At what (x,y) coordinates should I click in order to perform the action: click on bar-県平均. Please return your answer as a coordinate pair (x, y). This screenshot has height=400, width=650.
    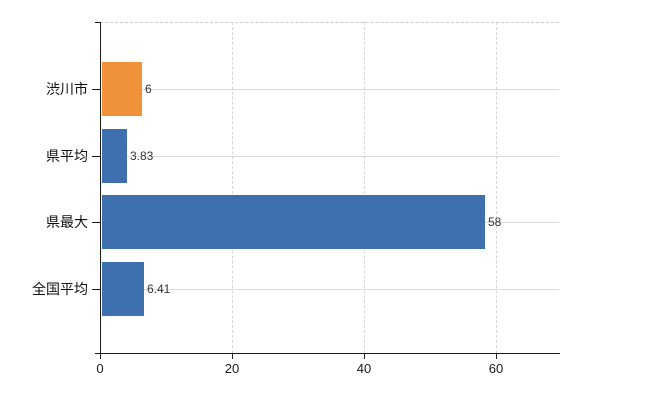
    Looking at the image, I should click on (114, 156).